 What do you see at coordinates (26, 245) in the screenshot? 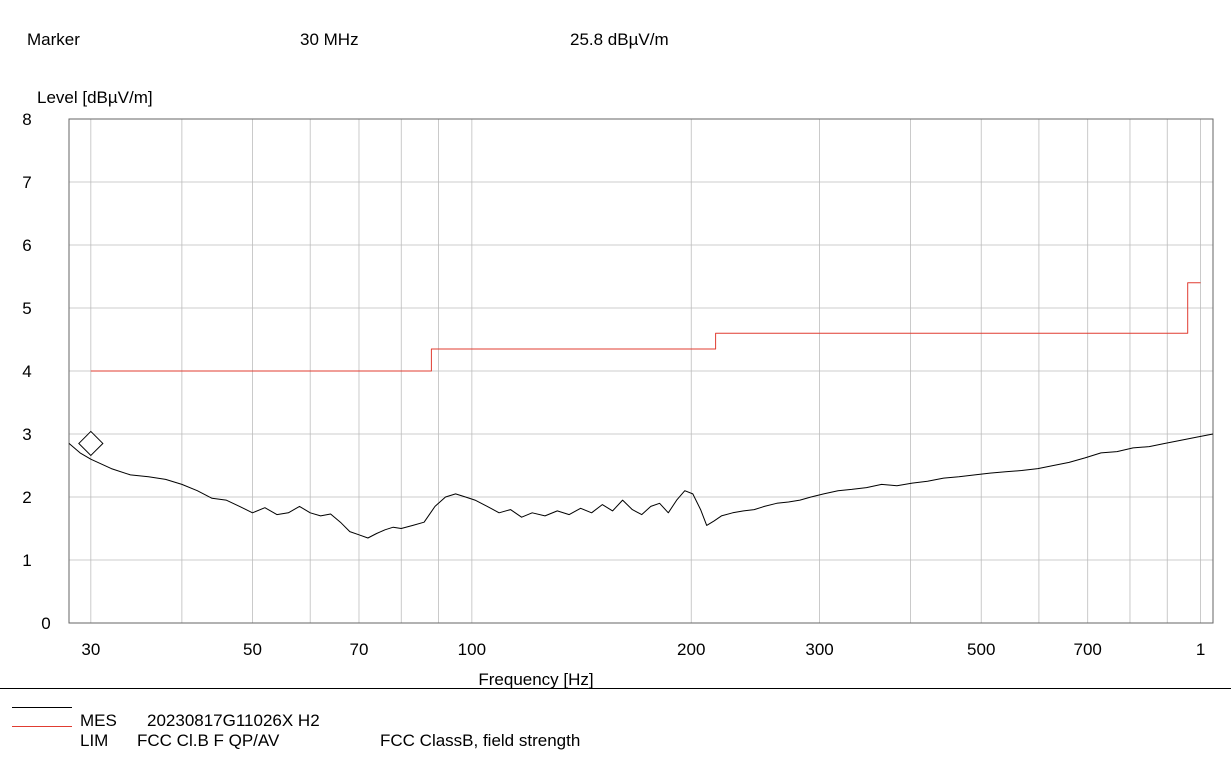
I see `y-tick-label: 6` at bounding box center [26, 245].